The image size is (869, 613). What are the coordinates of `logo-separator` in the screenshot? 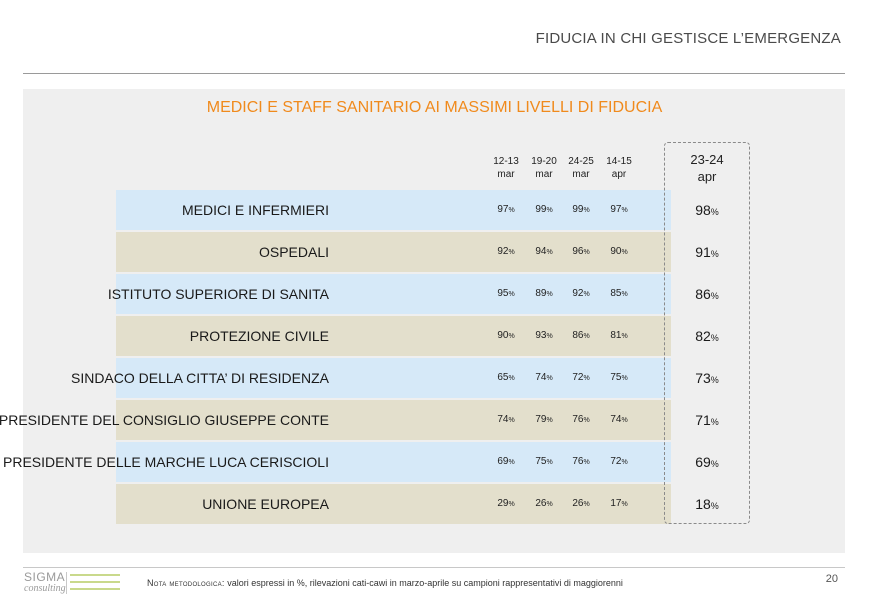 It's located at (66, 583).